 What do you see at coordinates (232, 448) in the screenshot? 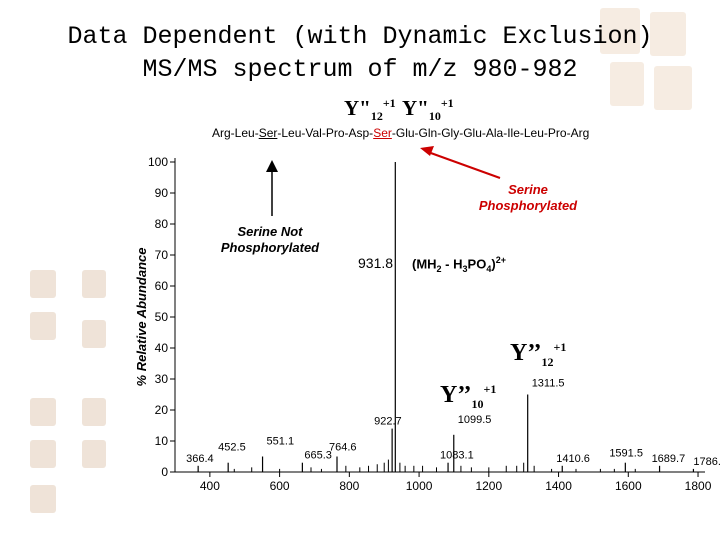
I see `peak-label: 452.5` at bounding box center [232, 448].